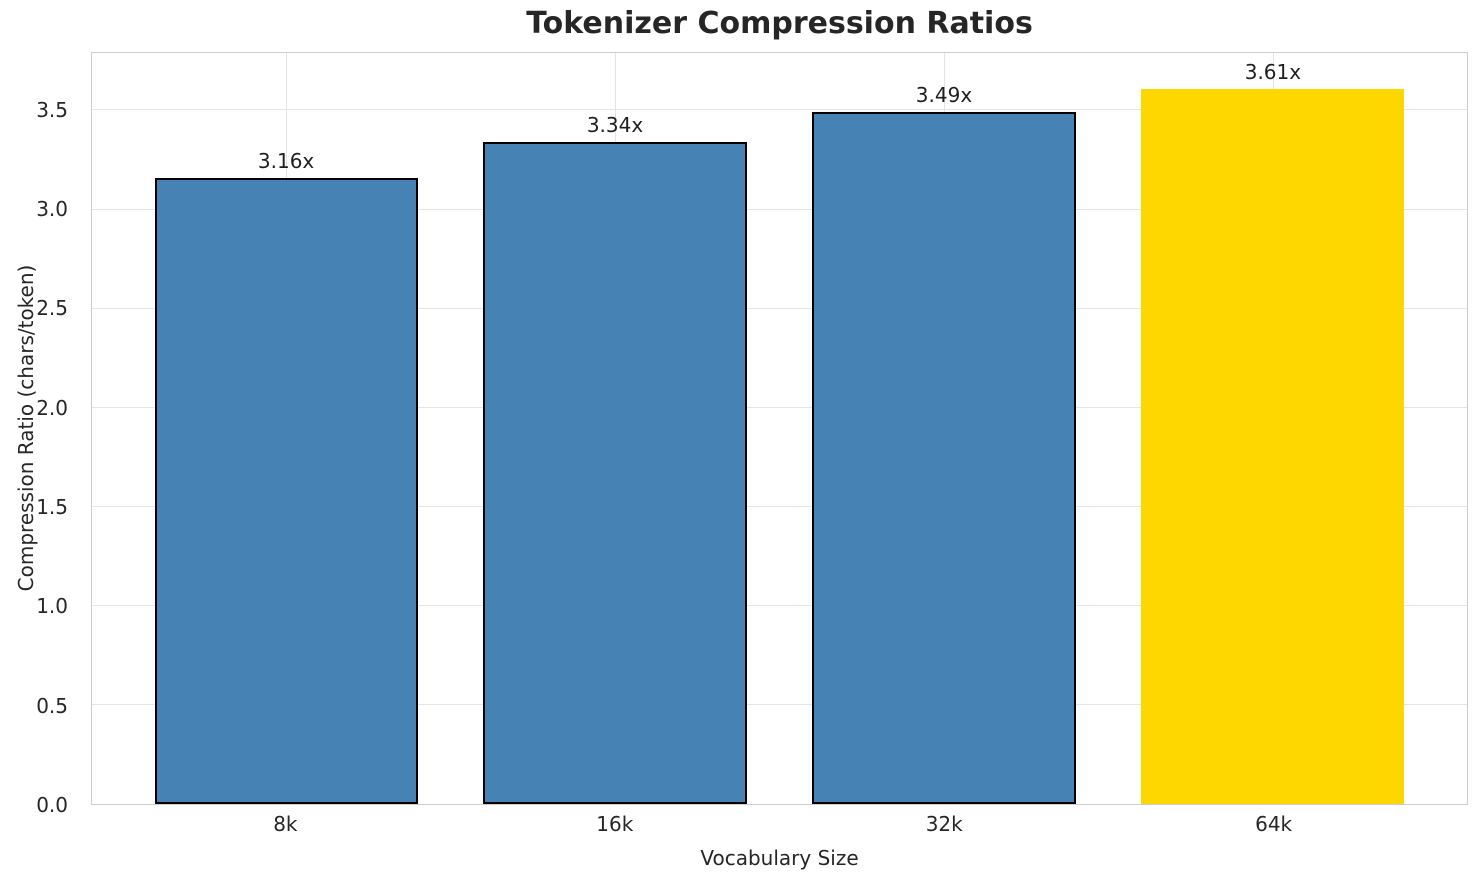 This screenshot has width=1484, height=885. What do you see at coordinates (52, 208) in the screenshot?
I see `y-tick-label: 3.0` at bounding box center [52, 208].